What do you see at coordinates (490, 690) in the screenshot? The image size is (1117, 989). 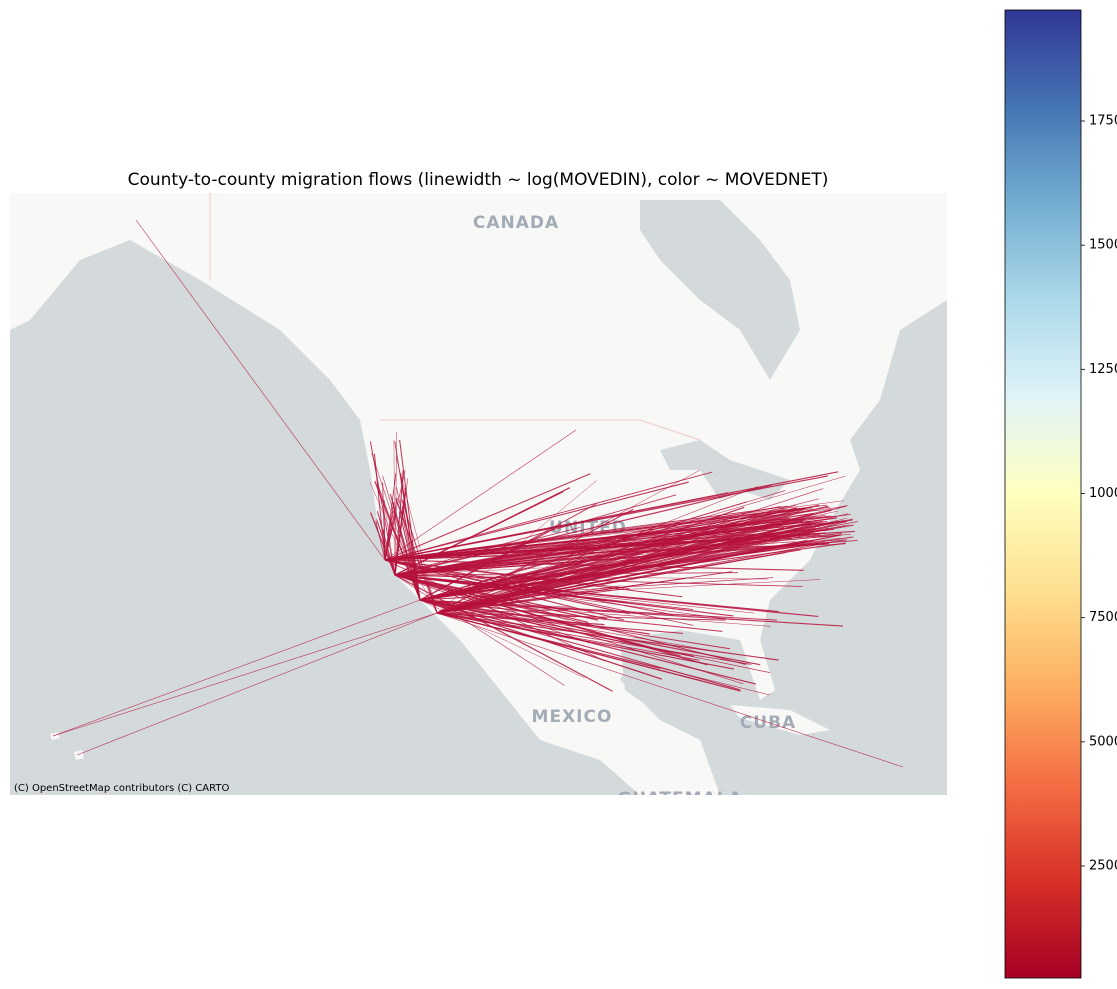 I see `baja` at bounding box center [490, 690].